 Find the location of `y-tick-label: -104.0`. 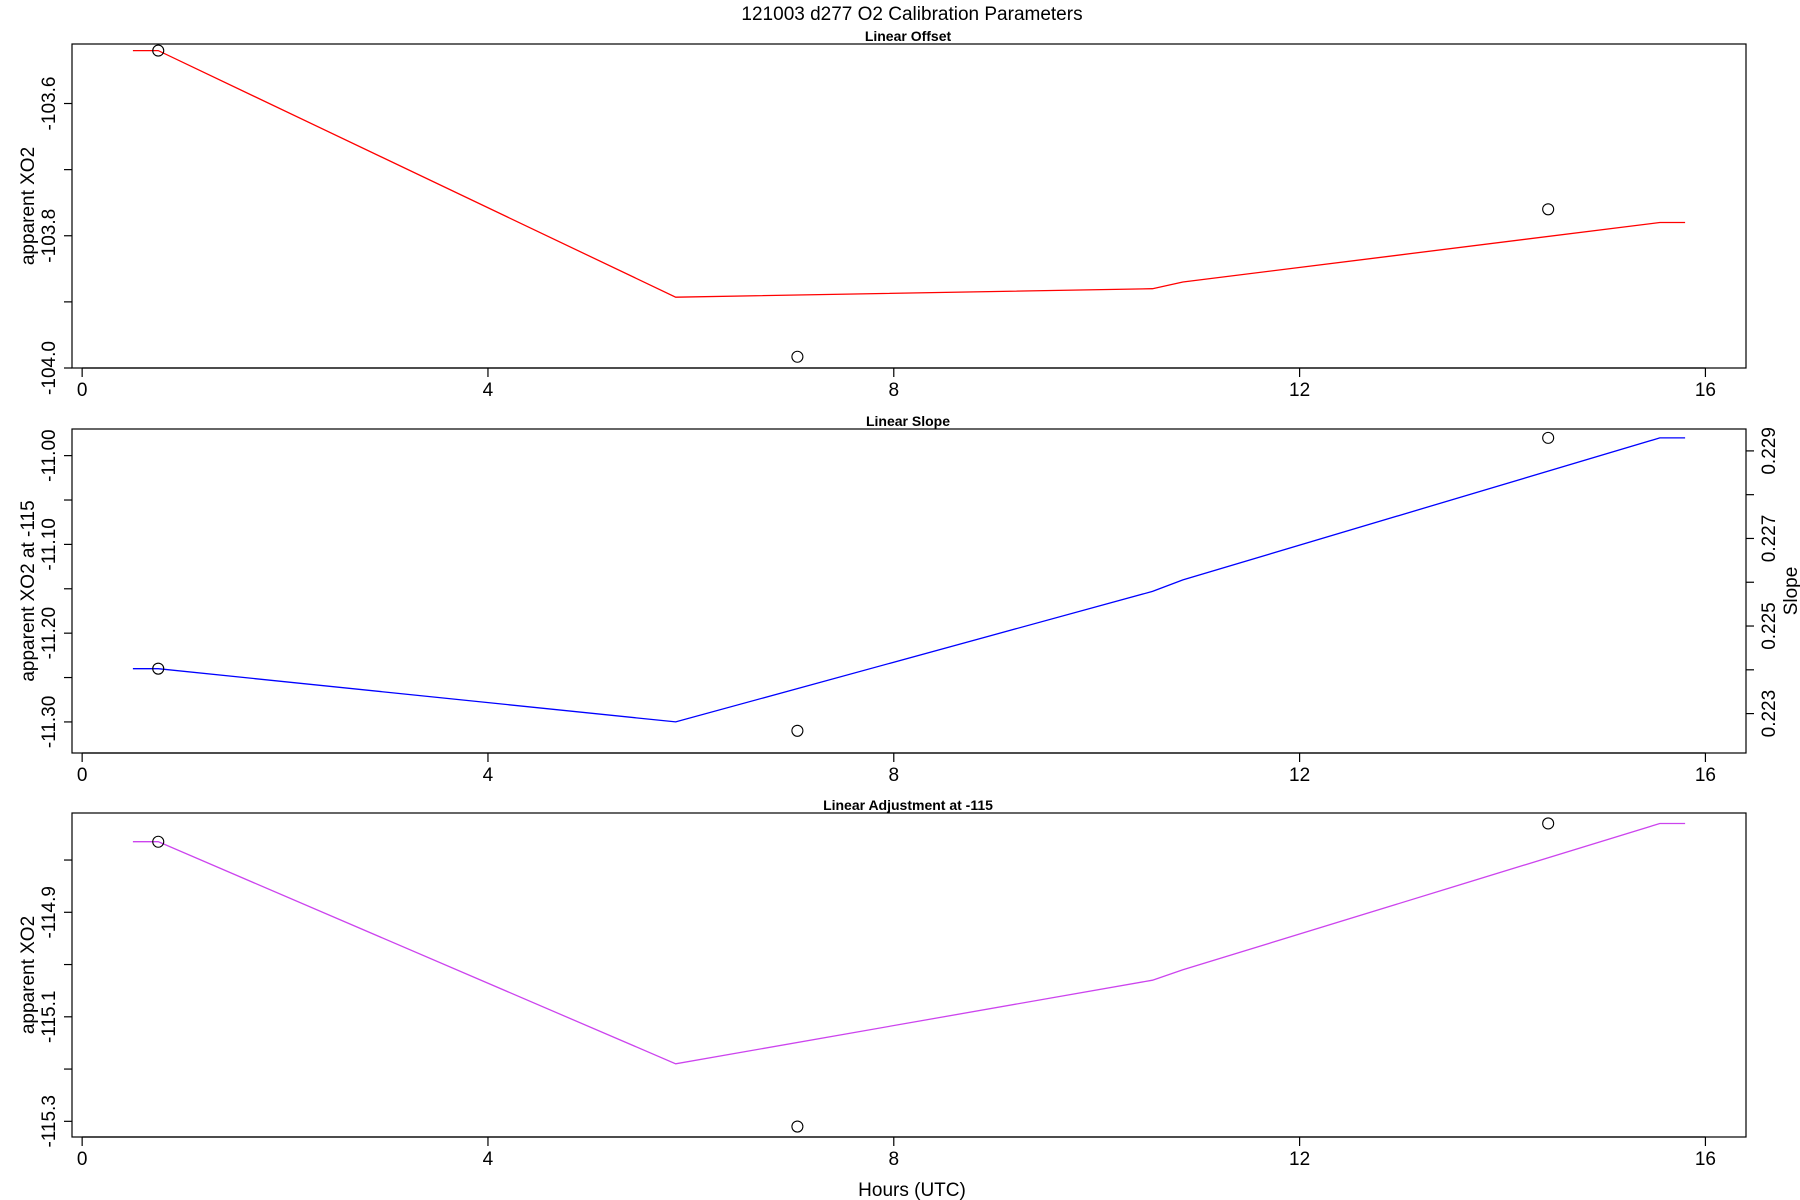

y-tick-label: -104.0 is located at coordinates (49, 368).